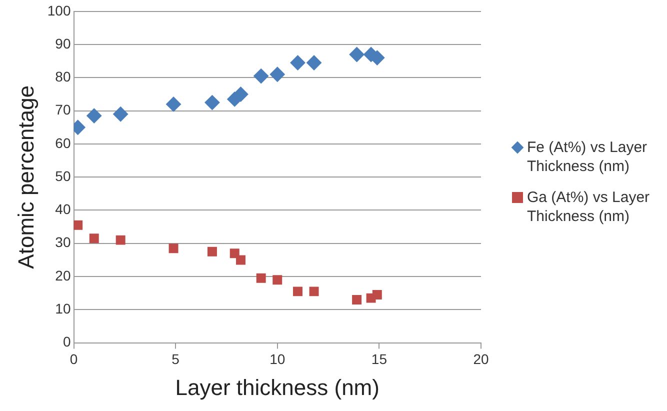 The image size is (667, 411). What do you see at coordinates (59, 10) in the screenshot?
I see `y-tick-label: 100` at bounding box center [59, 10].